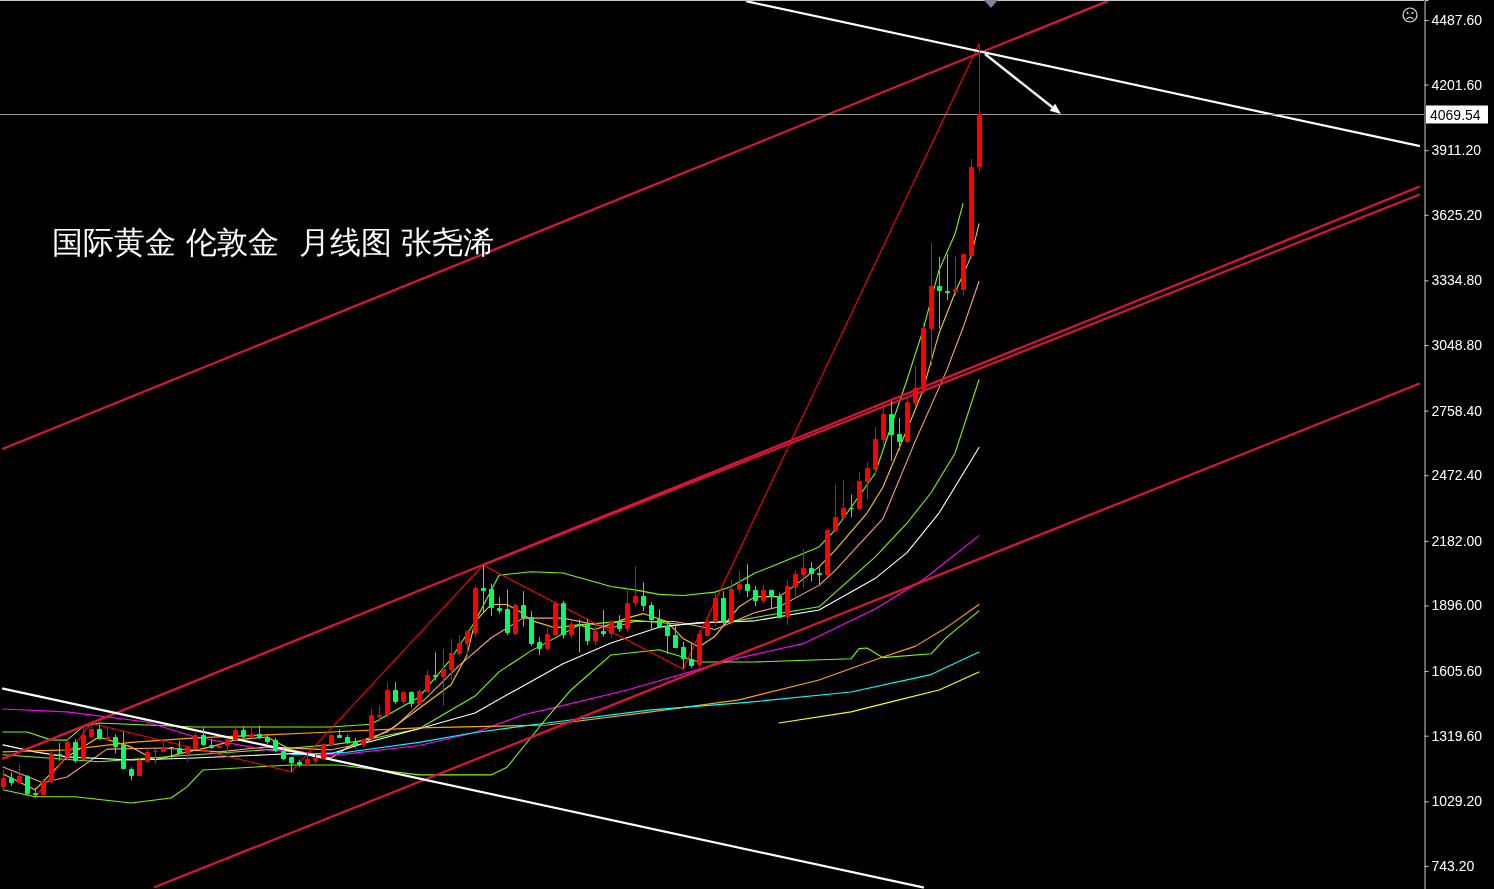 This screenshot has width=1494, height=889. What do you see at coordinates (1457, 280) in the screenshot?
I see `y-tick-label: 3334.80` at bounding box center [1457, 280].